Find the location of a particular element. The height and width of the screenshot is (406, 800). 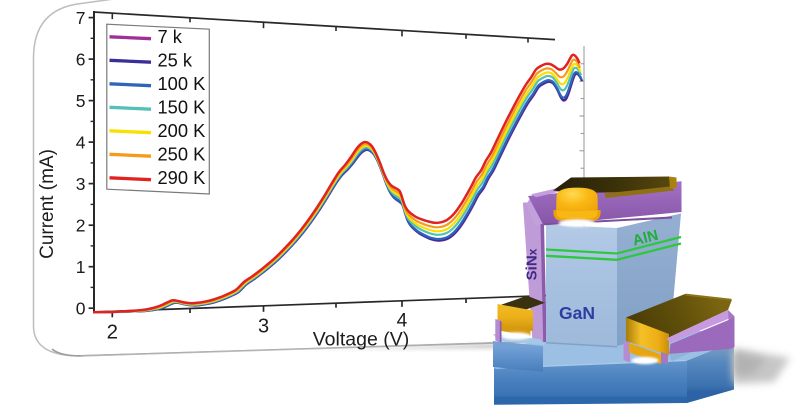

svg-text: GaN is located at coordinates (577, 313).